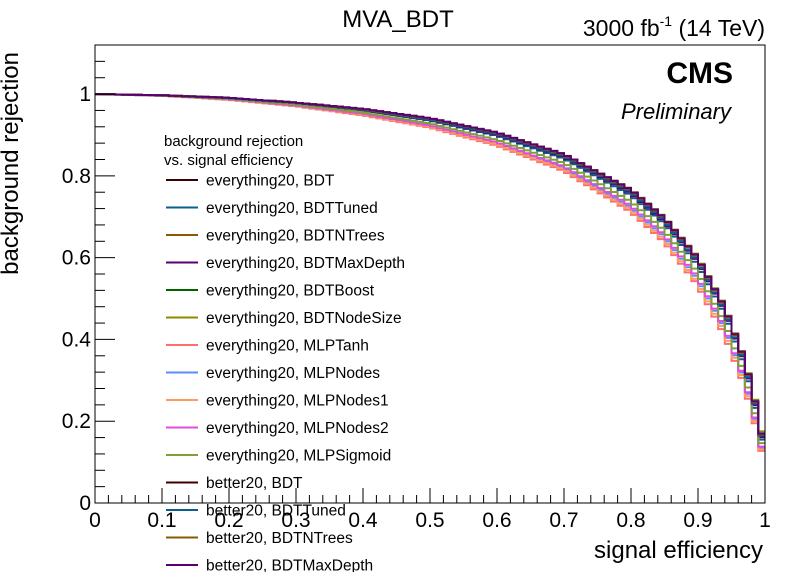 This screenshot has height=572, width=796. What do you see at coordinates (276, 511) in the screenshot?
I see `legend-label: better20, BDTTuned` at bounding box center [276, 511].